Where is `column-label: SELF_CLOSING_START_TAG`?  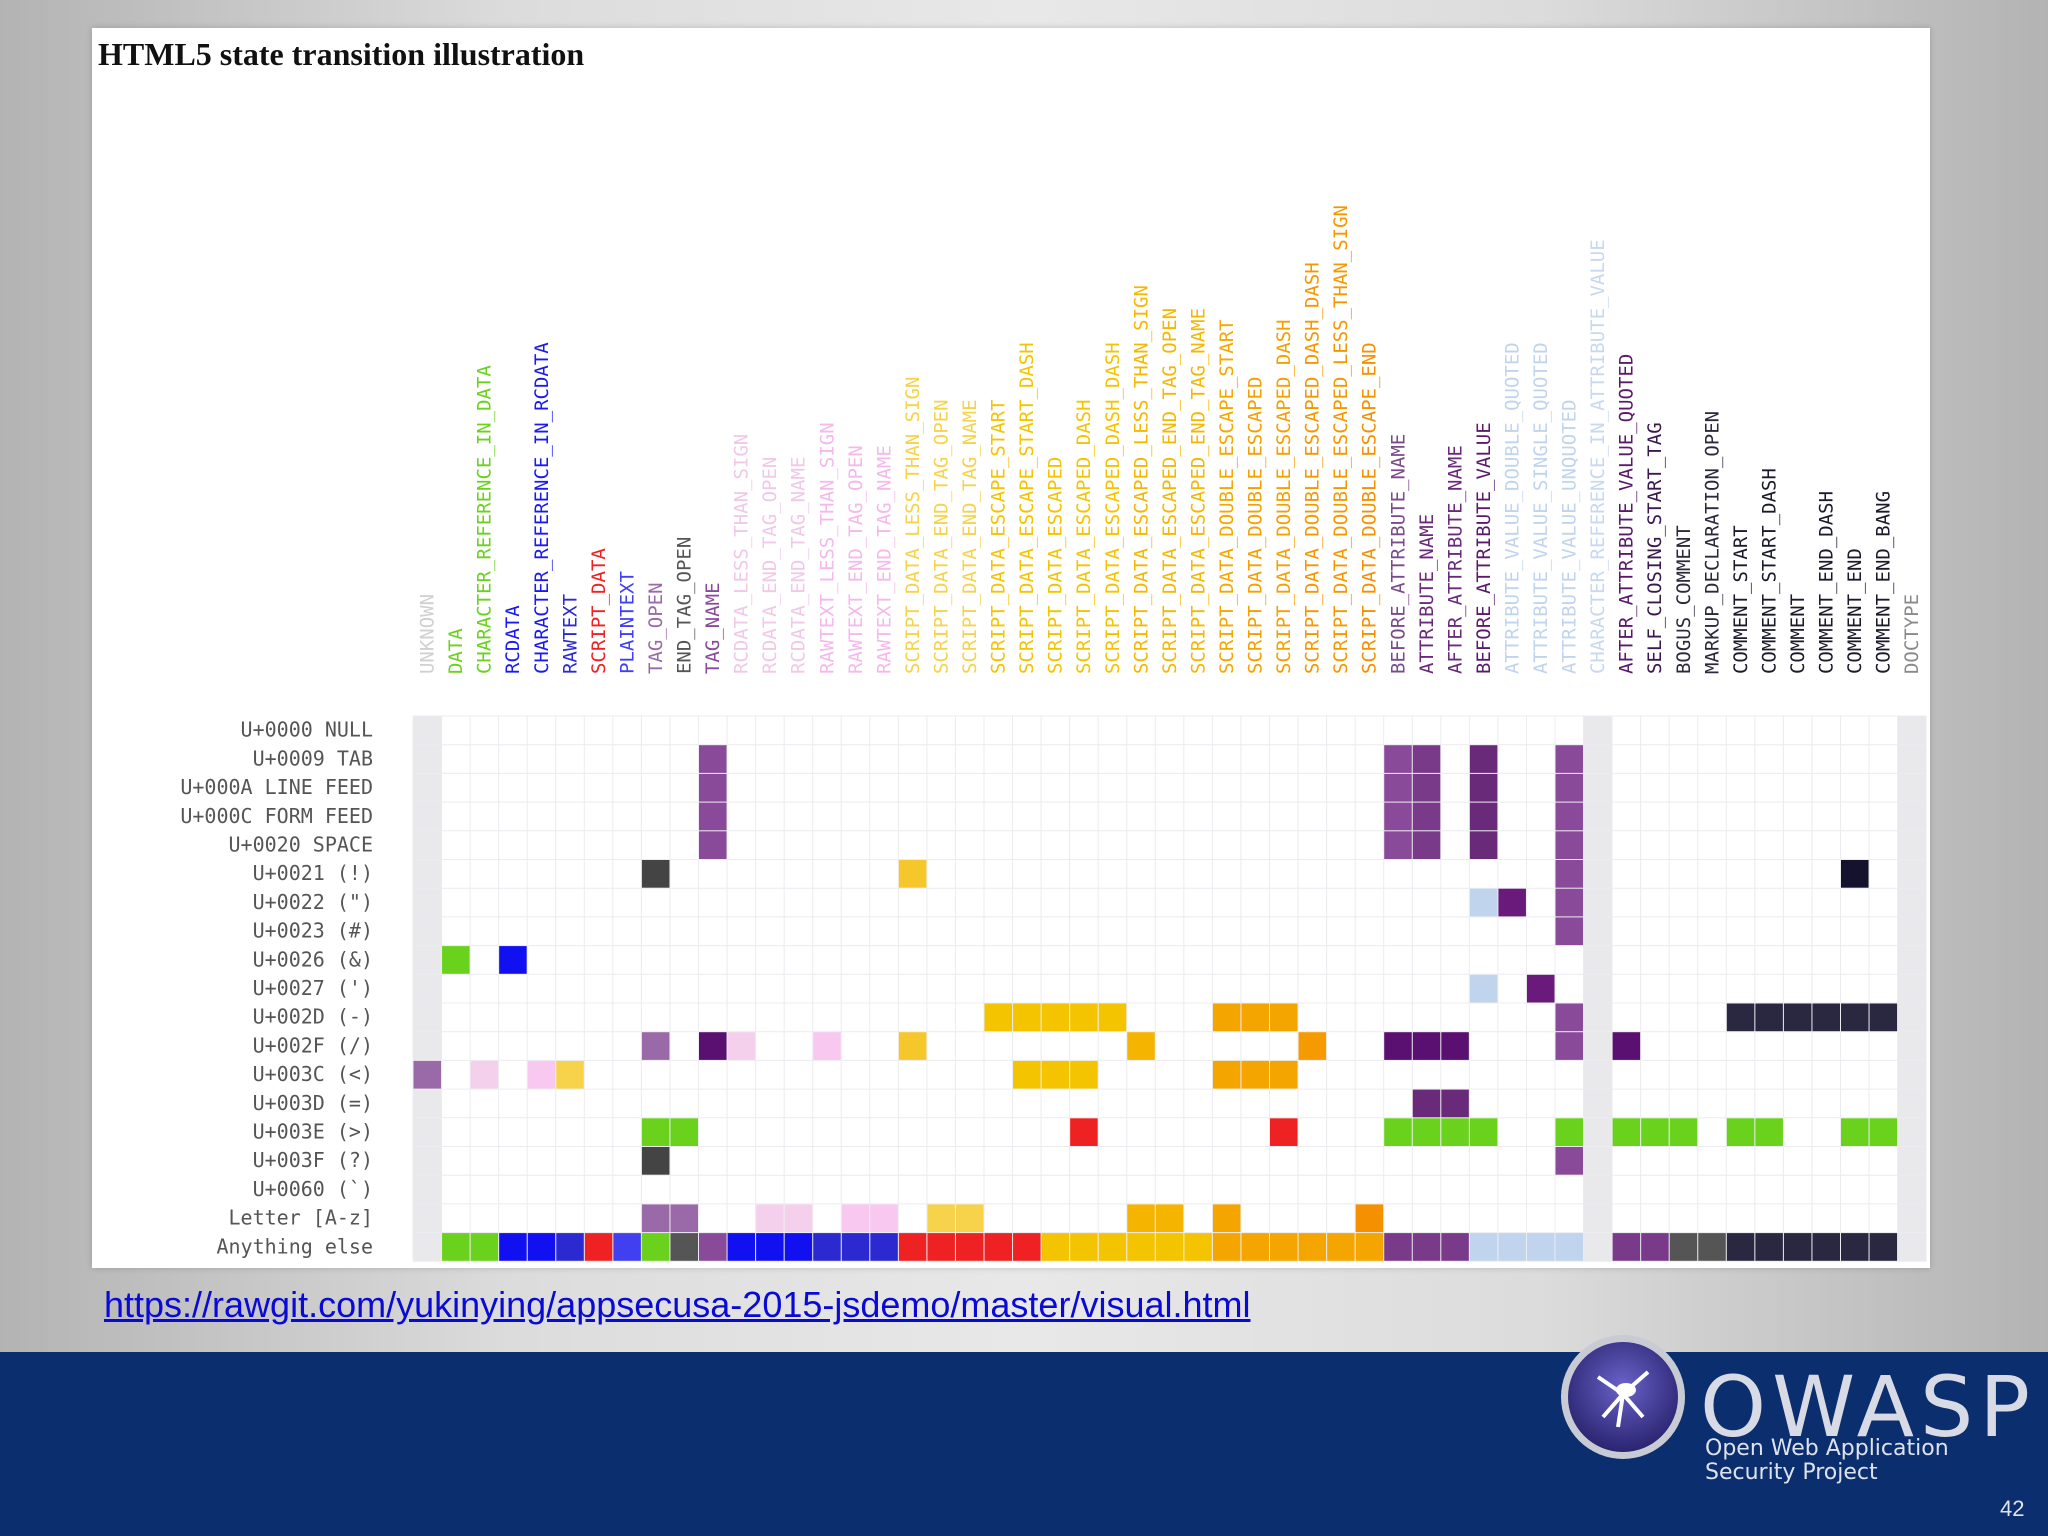
column-label: SELF_CLOSING_START_TAG is located at coordinates (1655, 548).